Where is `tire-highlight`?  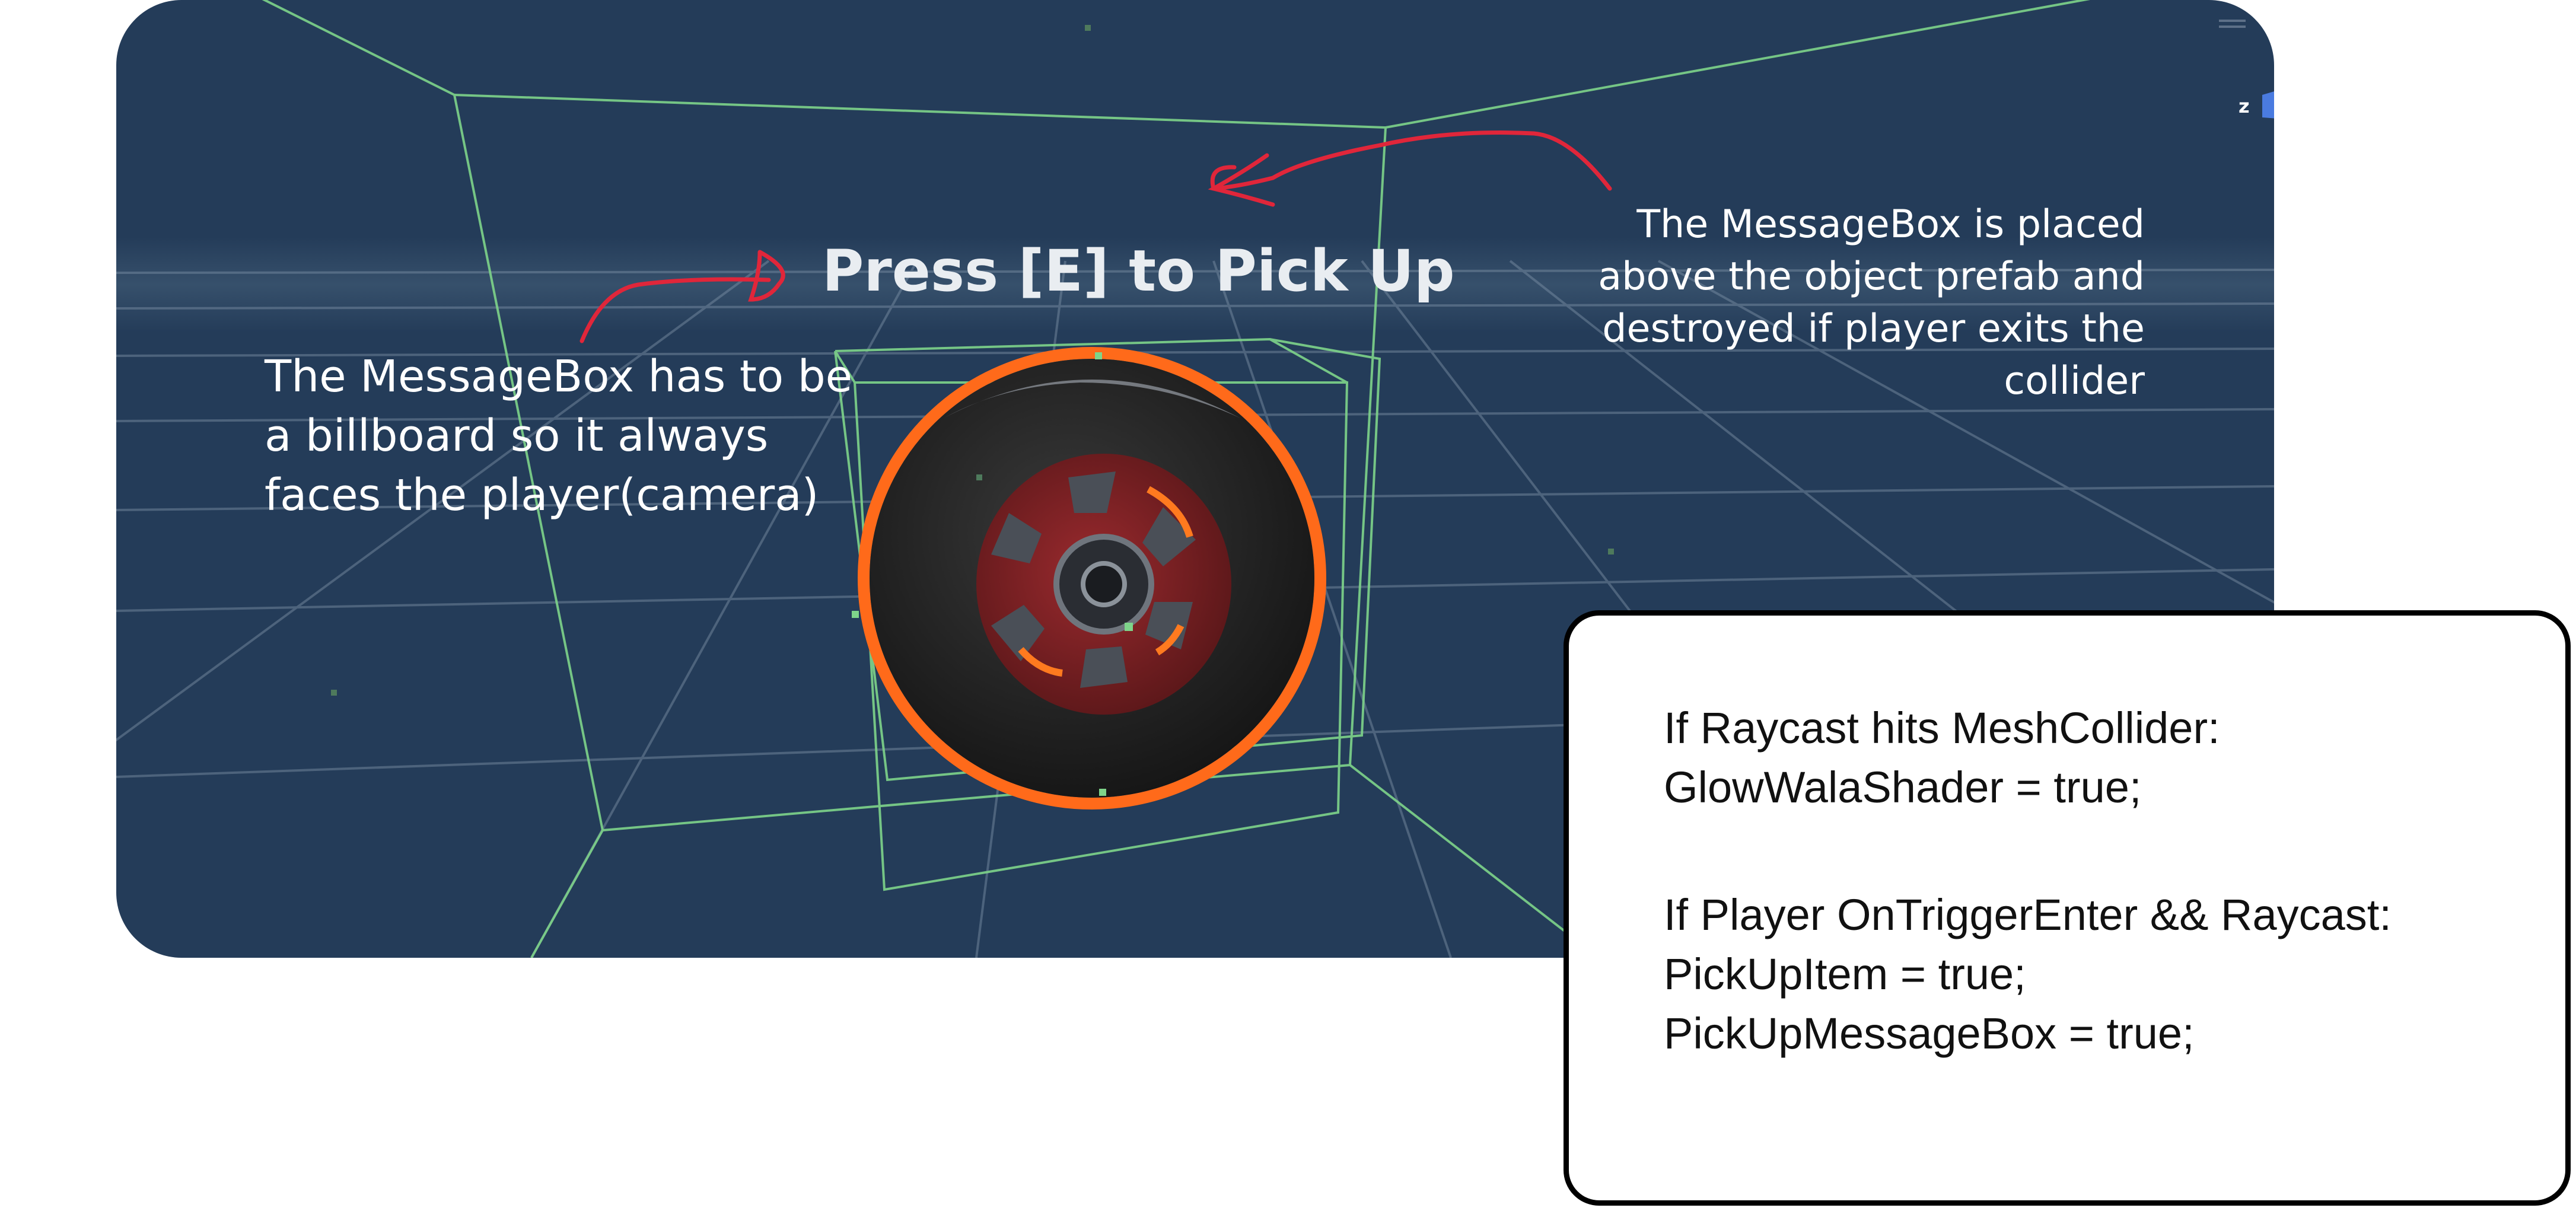 tire-highlight is located at coordinates (1092, 399).